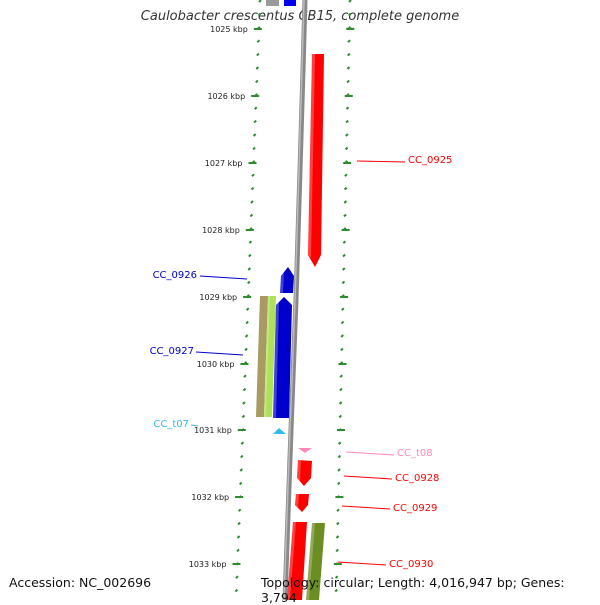  Describe the element at coordinates (305, 450) in the screenshot. I see `gene-cc-t08` at that location.